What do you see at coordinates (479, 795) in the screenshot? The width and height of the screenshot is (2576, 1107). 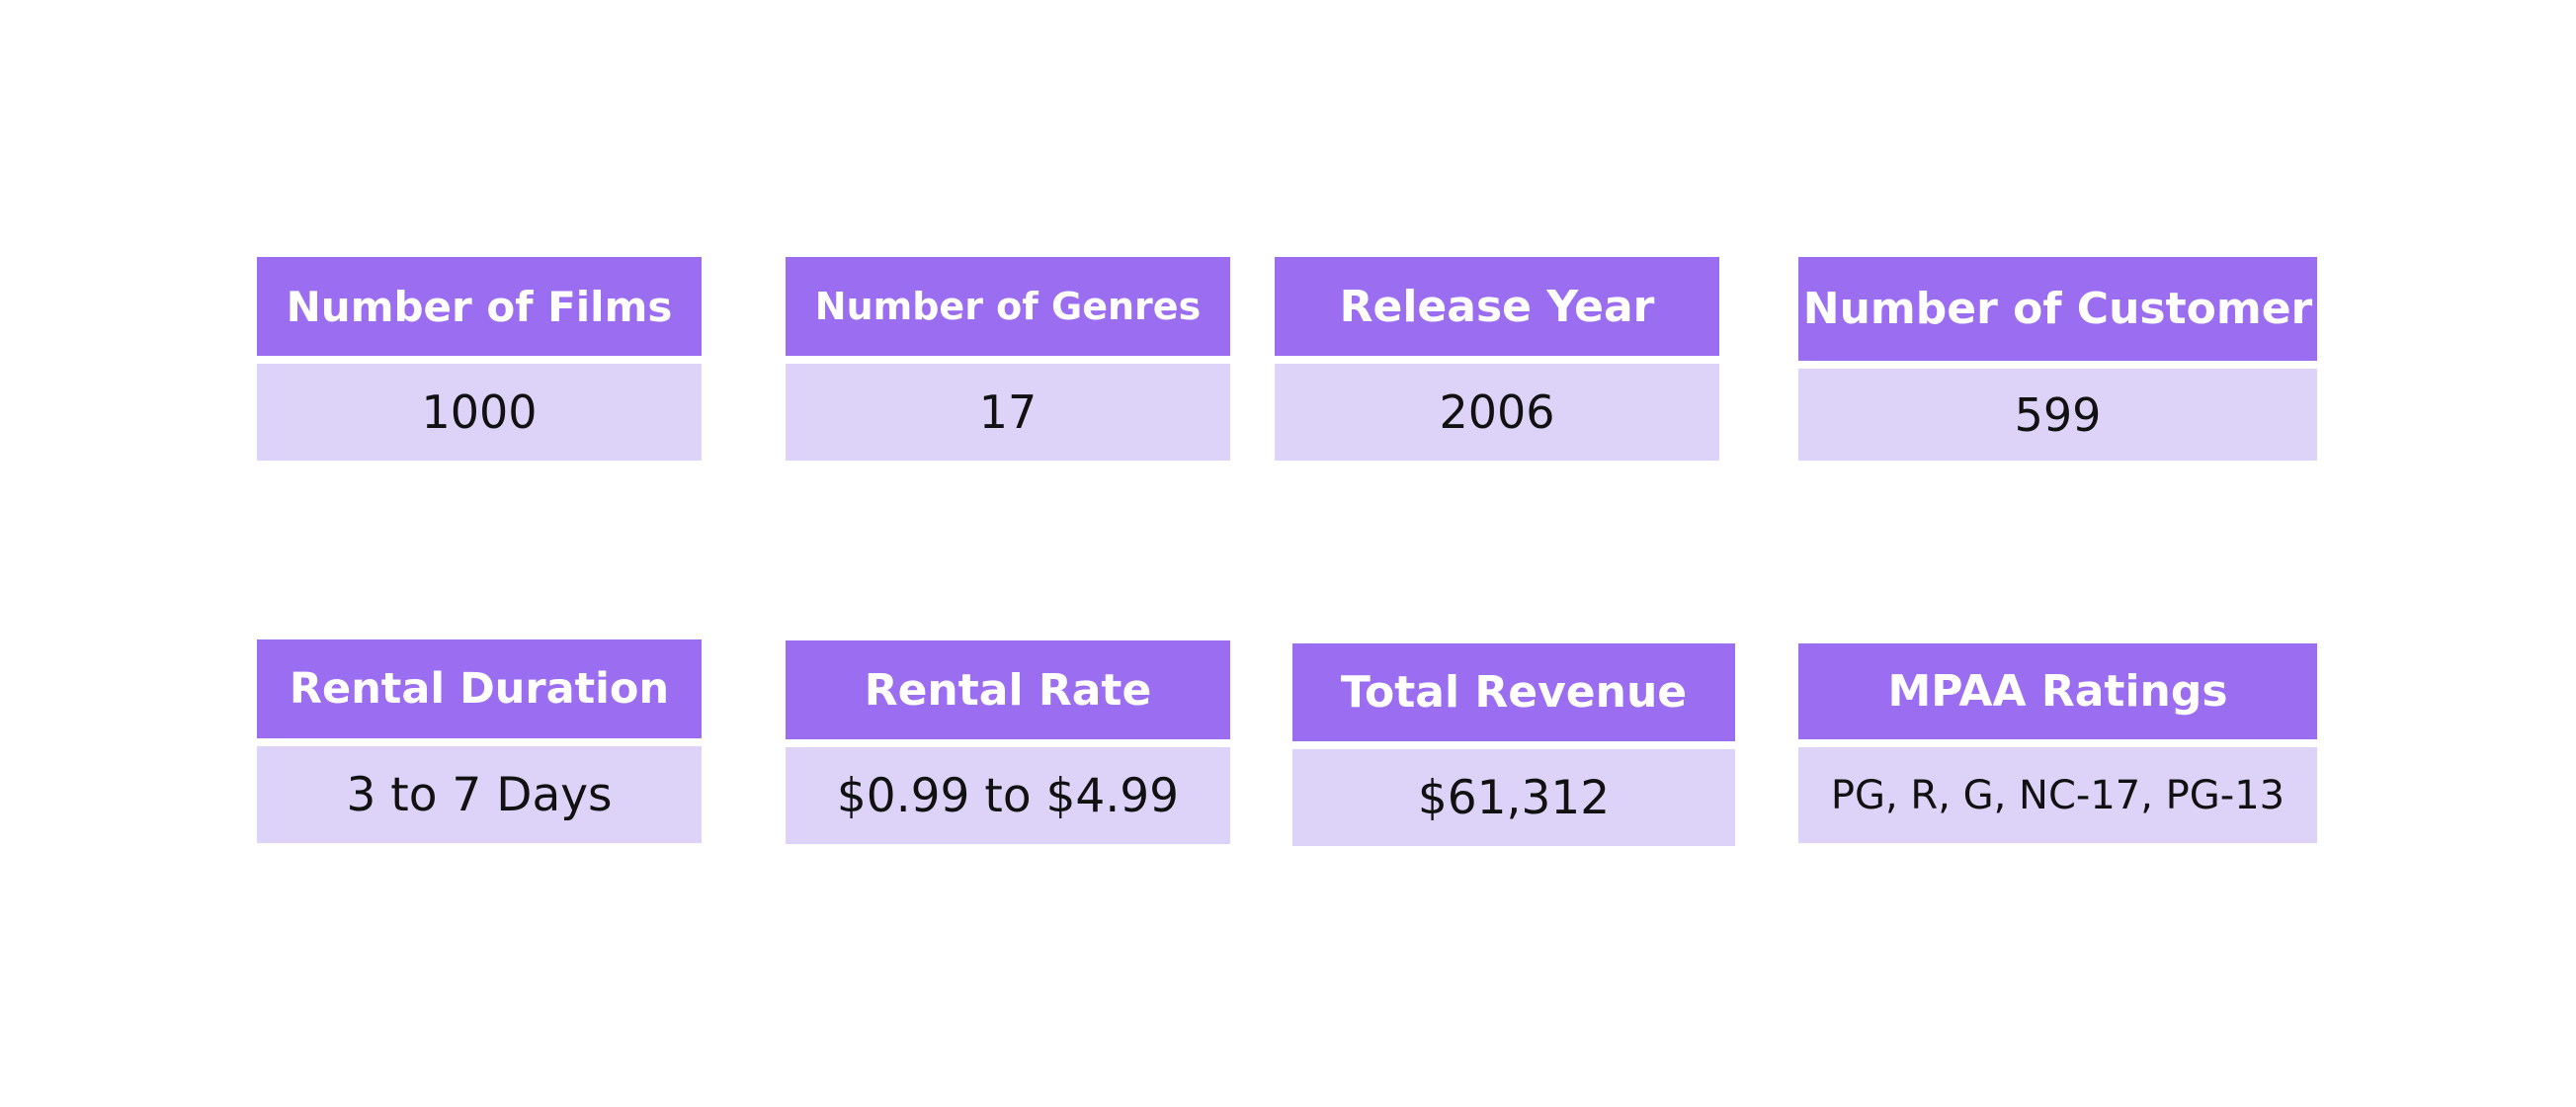 I see `kpi-card-value: 3 to 7 Days` at bounding box center [479, 795].